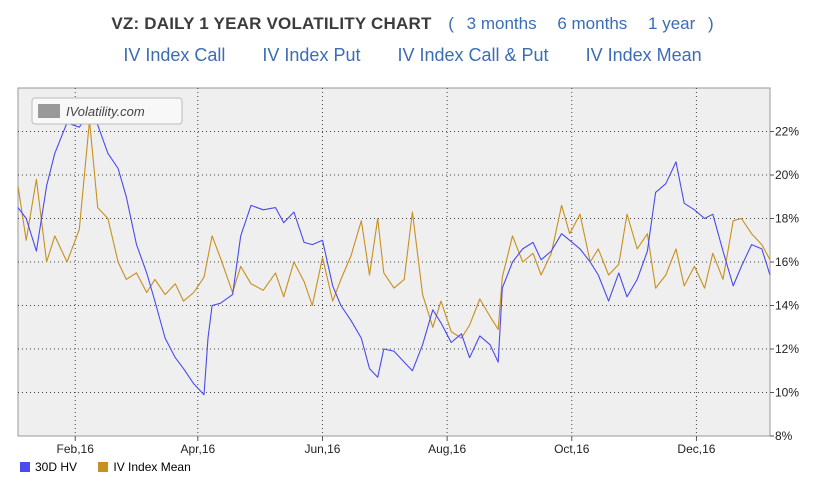 The width and height of the screenshot is (825, 483). What do you see at coordinates (451, 23) in the screenshot?
I see `open-paren: (` at bounding box center [451, 23].